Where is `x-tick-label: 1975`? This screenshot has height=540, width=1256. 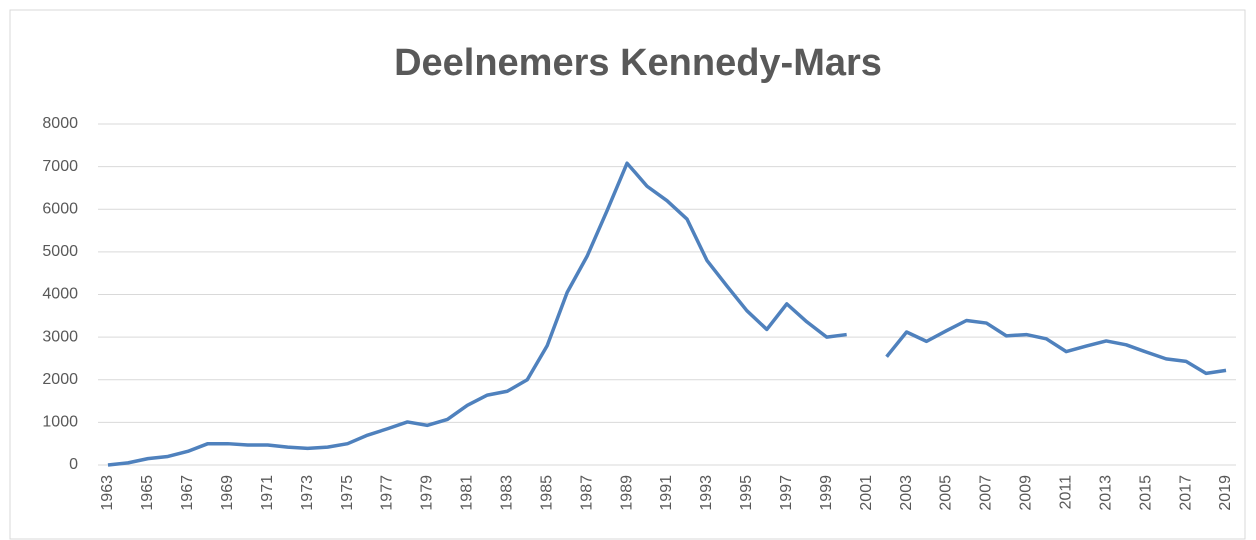
x-tick-label: 1975 is located at coordinates (347, 493).